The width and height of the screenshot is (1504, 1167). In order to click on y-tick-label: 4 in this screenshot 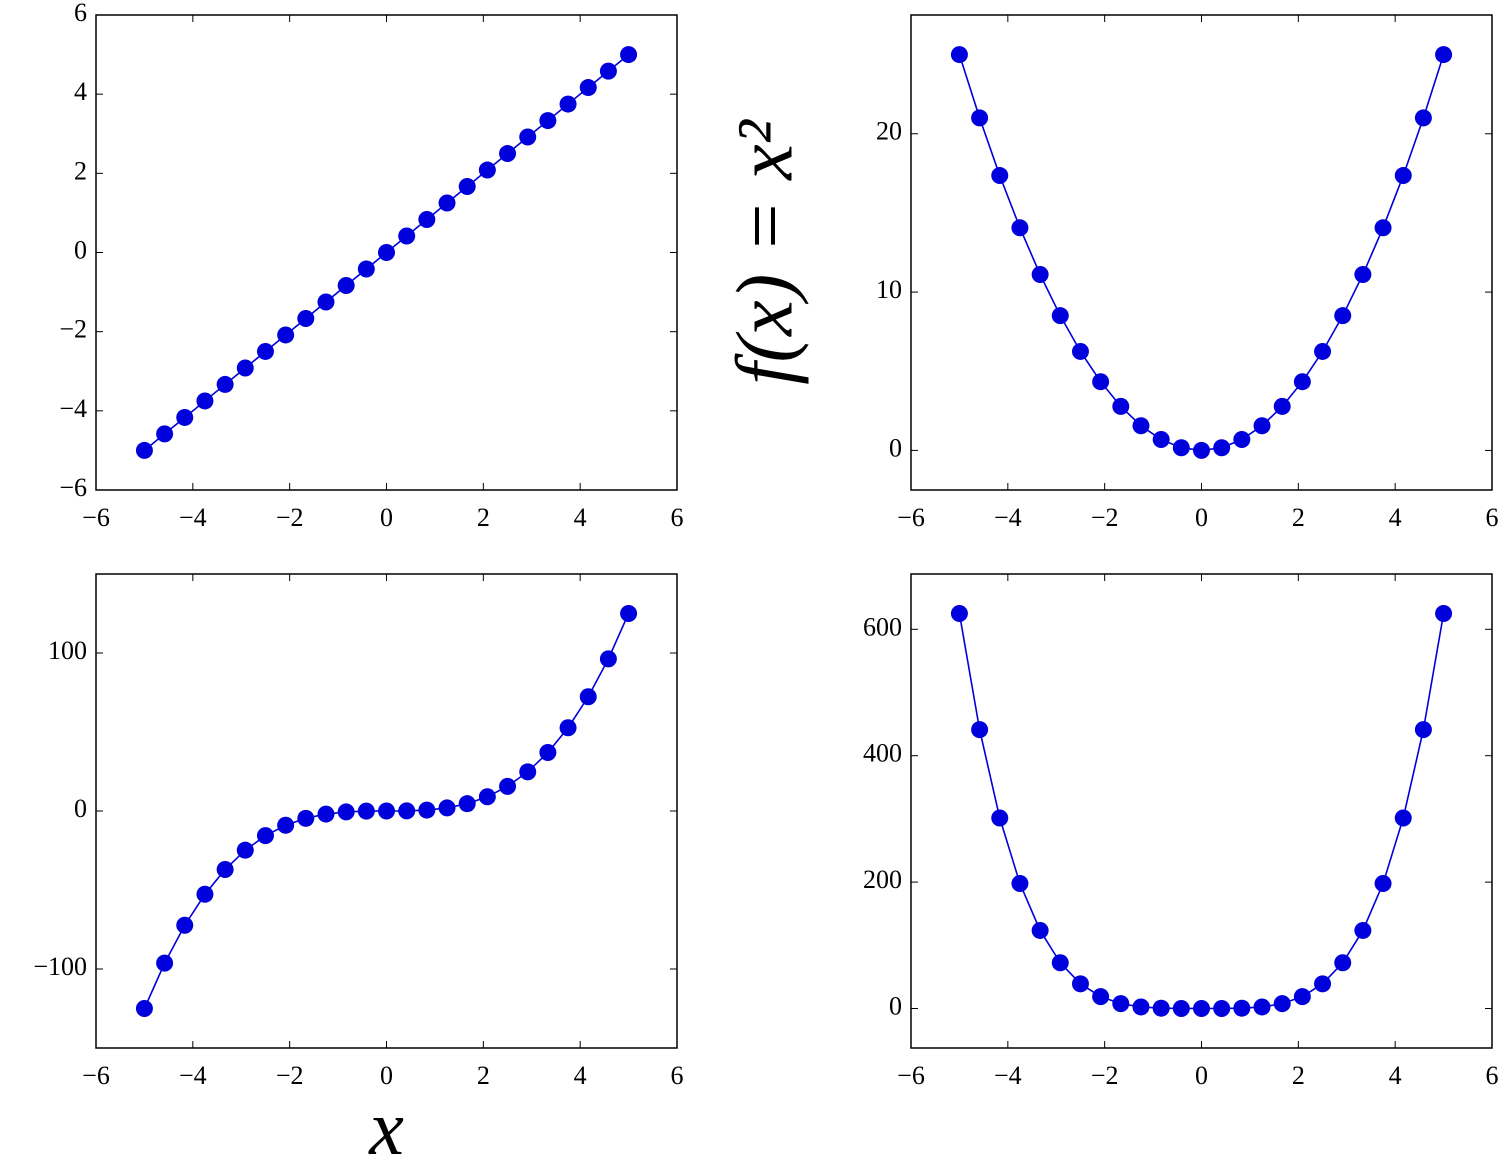, I will do `click(80, 91)`.